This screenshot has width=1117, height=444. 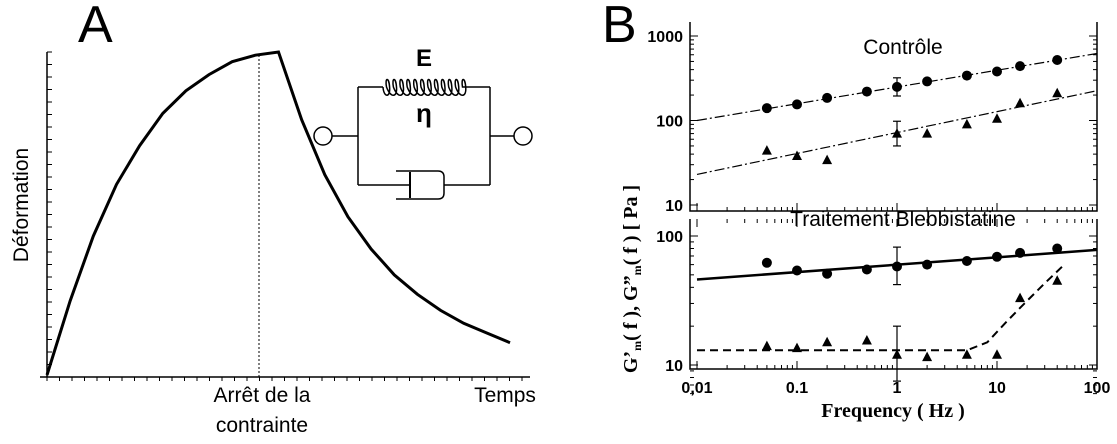 What do you see at coordinates (902, 47) in the screenshot?
I see `control-label: Contrôle` at bounding box center [902, 47].